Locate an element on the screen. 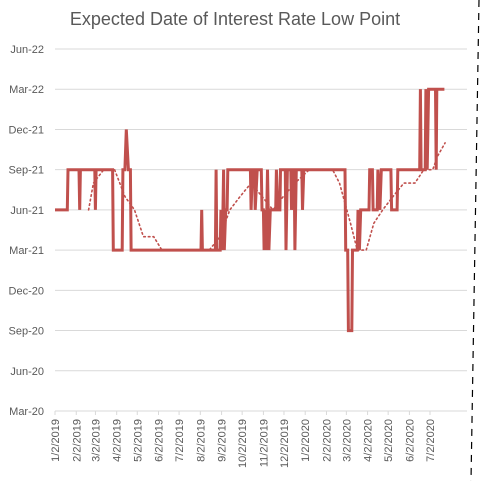 The image size is (482, 481). x-tick-label: 7/2/2020 is located at coordinates (431, 440).